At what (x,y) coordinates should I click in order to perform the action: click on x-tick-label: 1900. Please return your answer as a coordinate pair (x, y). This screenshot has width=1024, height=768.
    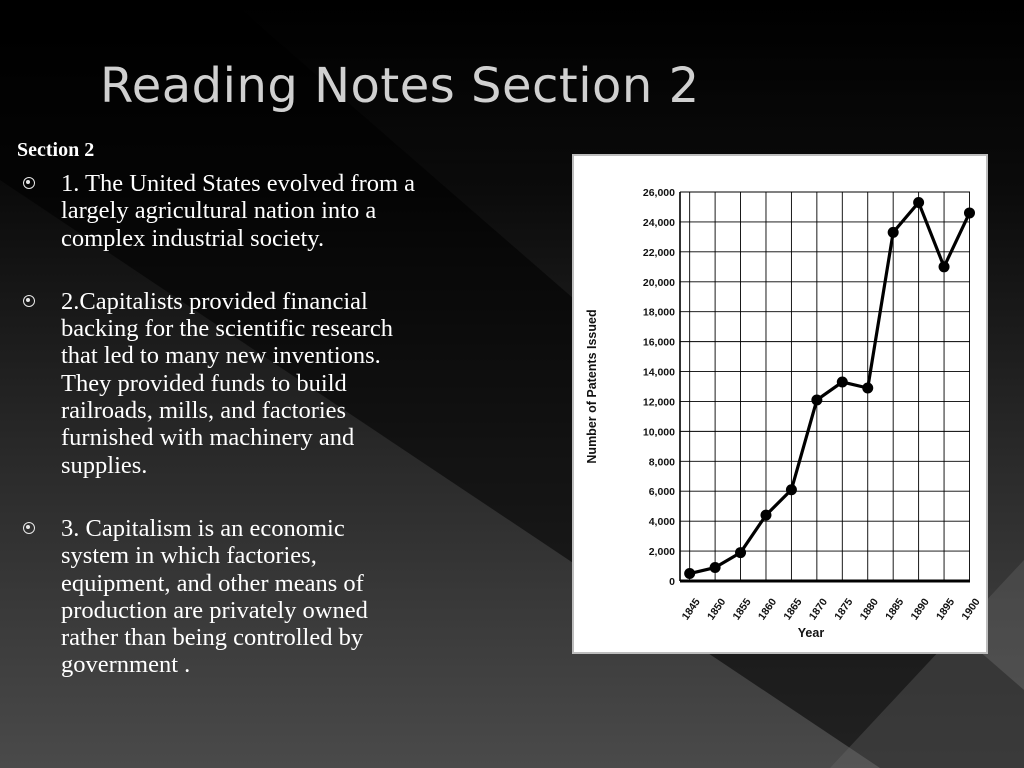
    Looking at the image, I should click on (970, 609).